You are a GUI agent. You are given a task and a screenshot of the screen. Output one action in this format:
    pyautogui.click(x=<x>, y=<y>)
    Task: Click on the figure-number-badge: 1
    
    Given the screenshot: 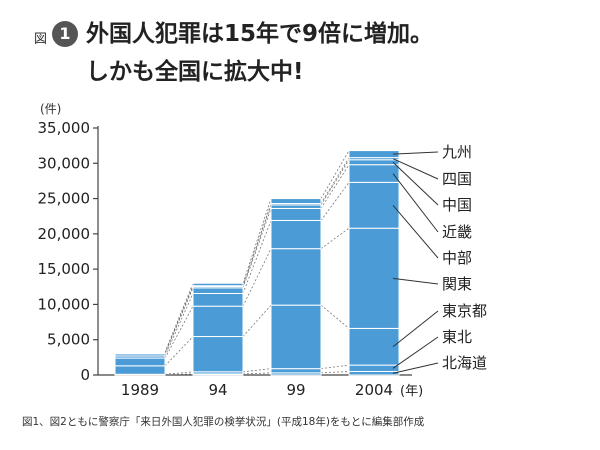 What is the action you would take?
    pyautogui.click(x=65, y=34)
    